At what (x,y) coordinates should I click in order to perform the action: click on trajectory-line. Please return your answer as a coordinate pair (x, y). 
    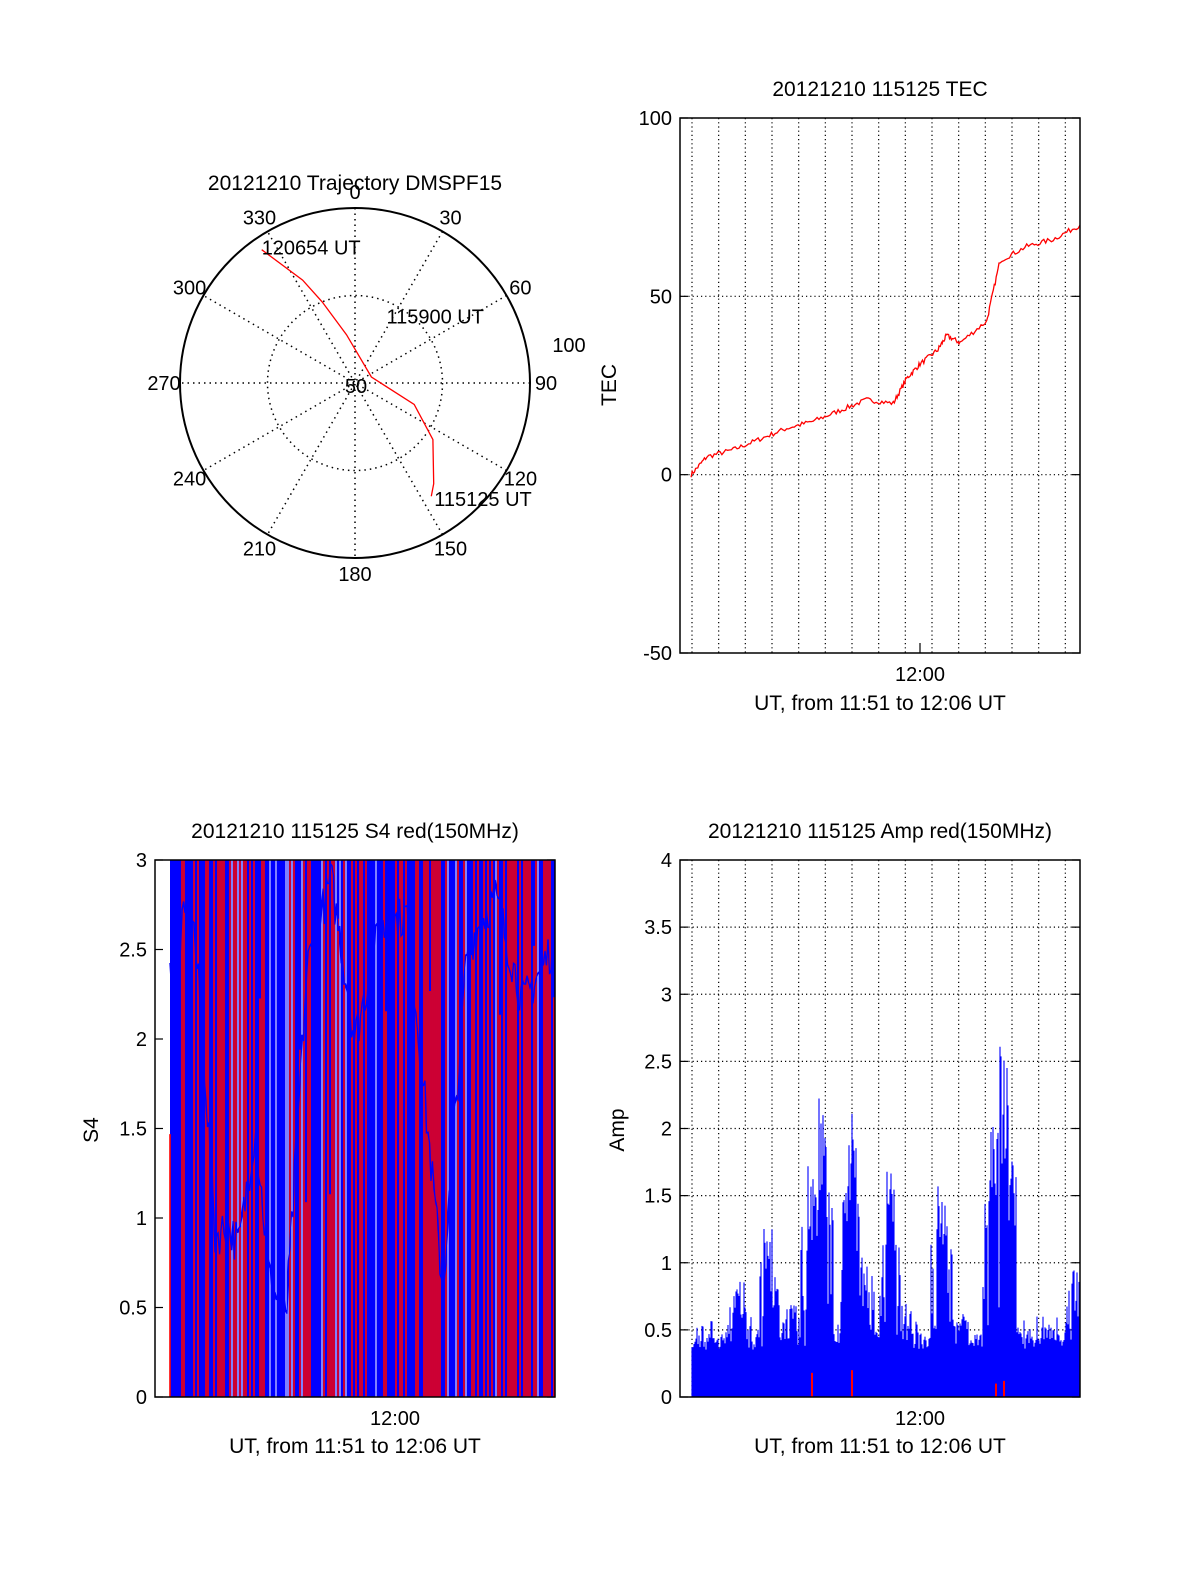
    Looking at the image, I should click on (348, 373).